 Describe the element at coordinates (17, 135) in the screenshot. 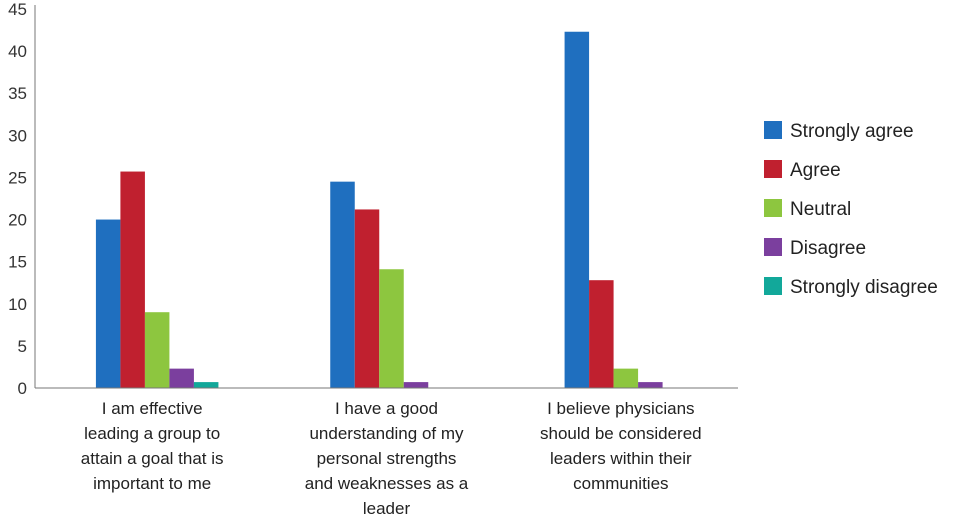

I see `y-tick-label: 30` at that location.